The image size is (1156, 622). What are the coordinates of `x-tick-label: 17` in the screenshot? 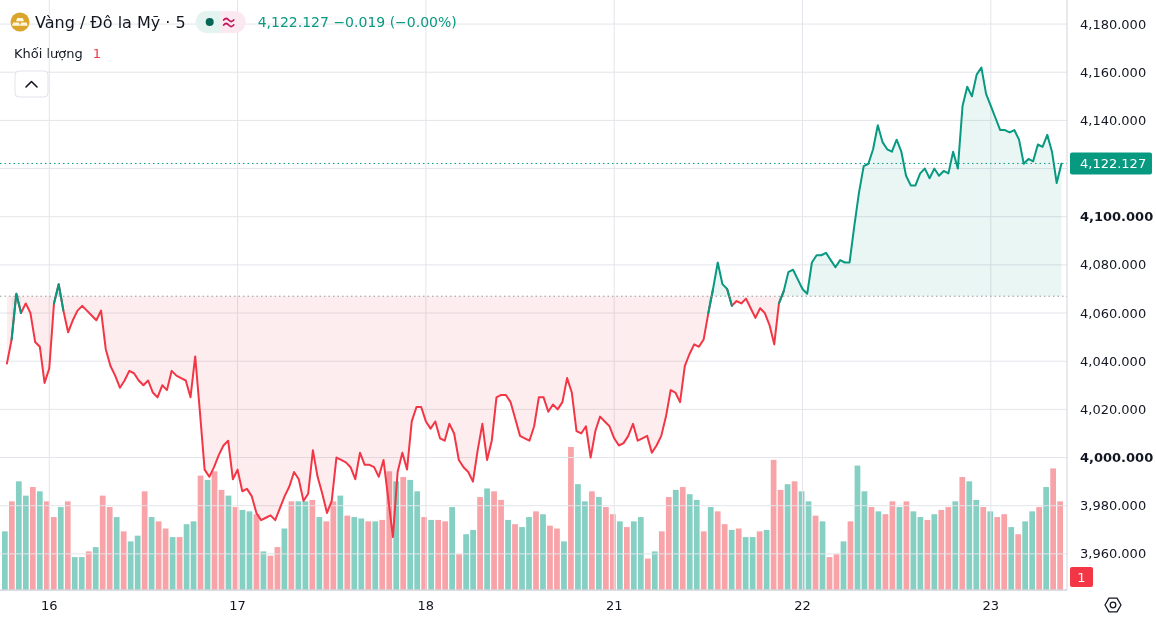 It's located at (237, 605).